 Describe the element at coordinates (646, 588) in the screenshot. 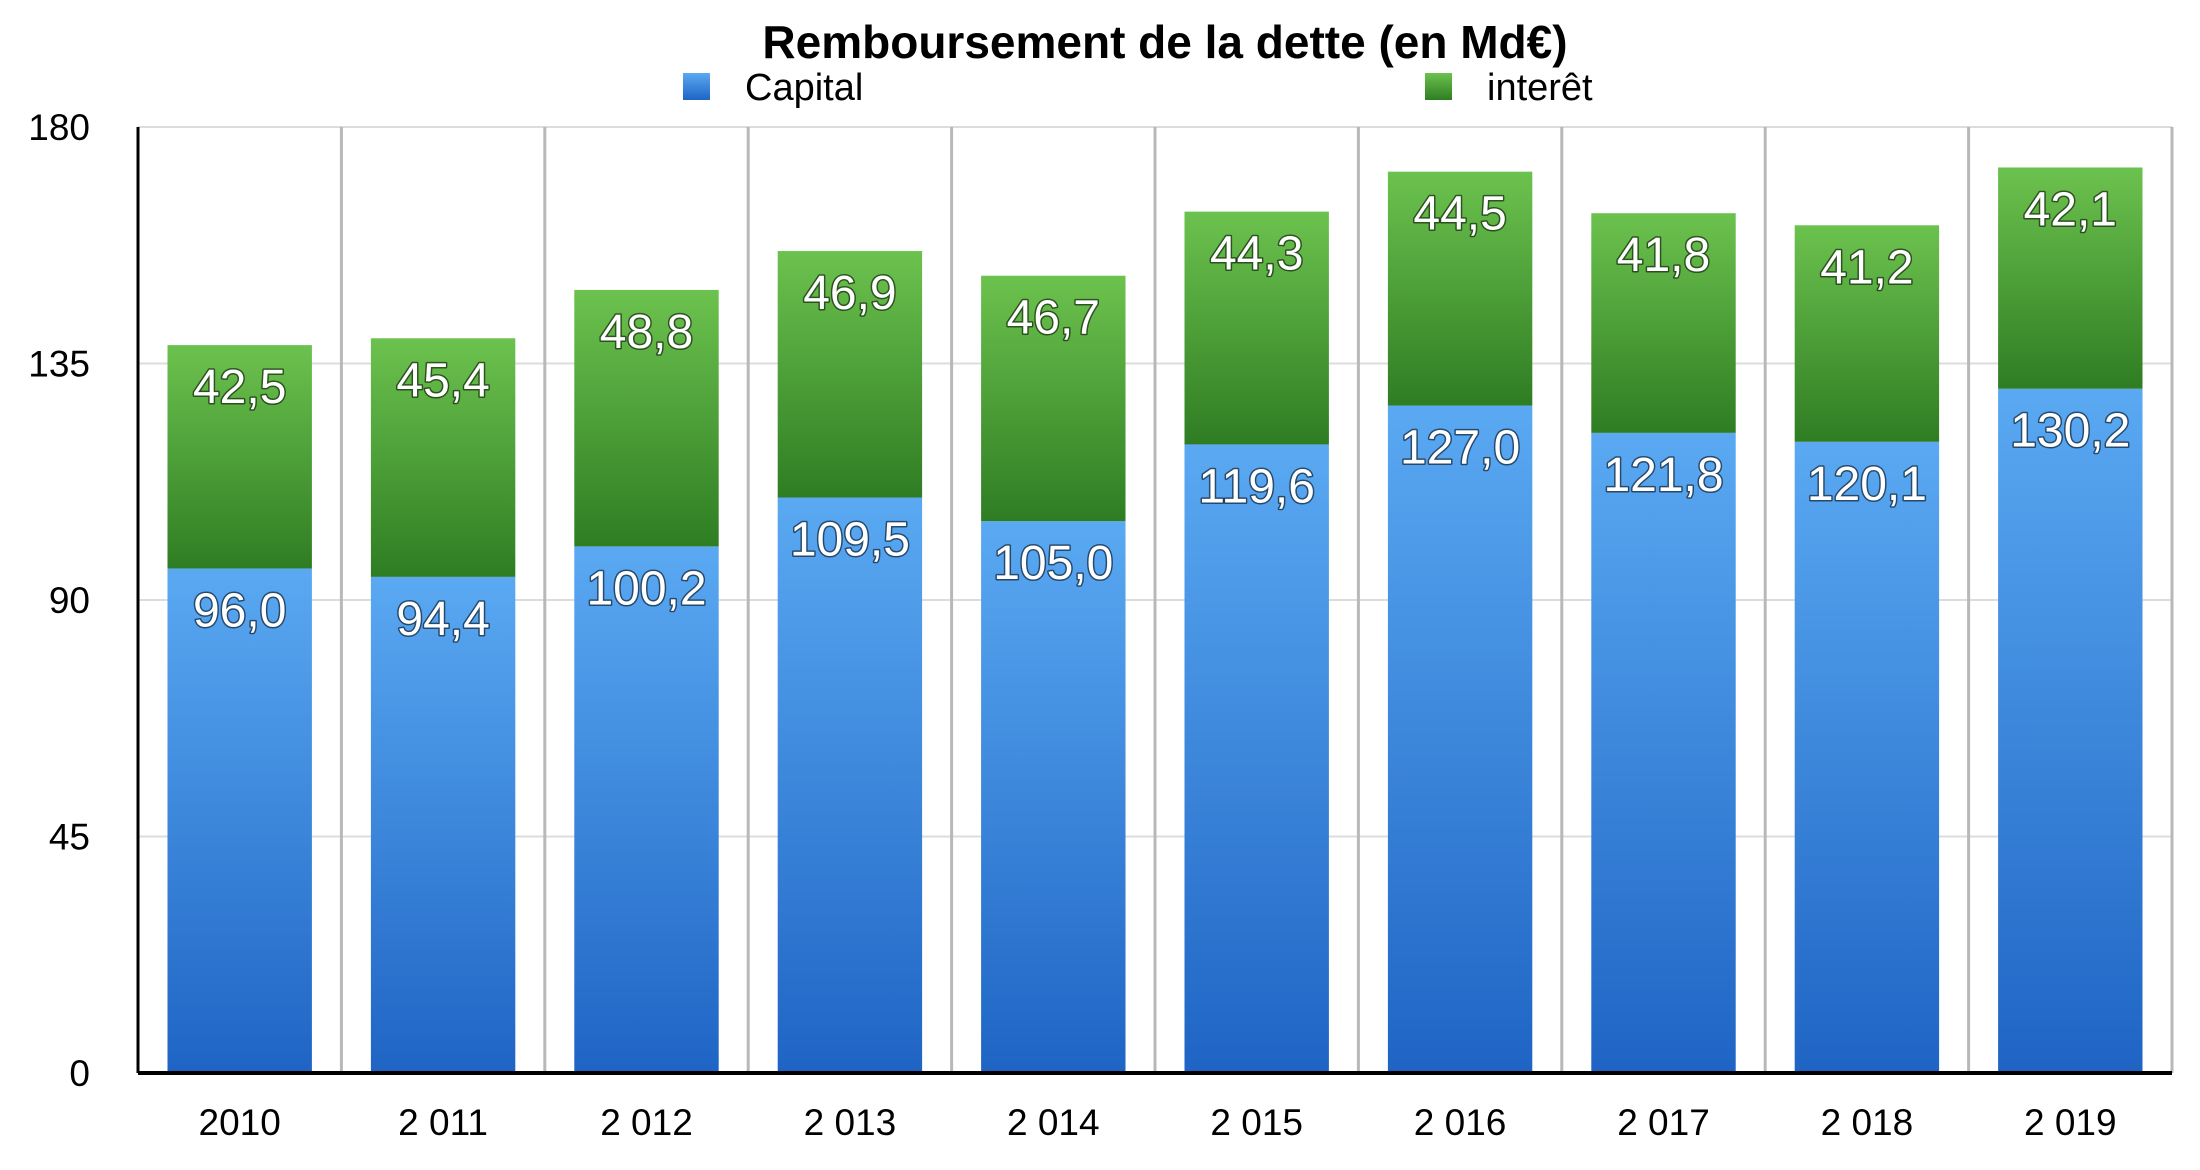

I see `data-label-capital: 100,2` at that location.